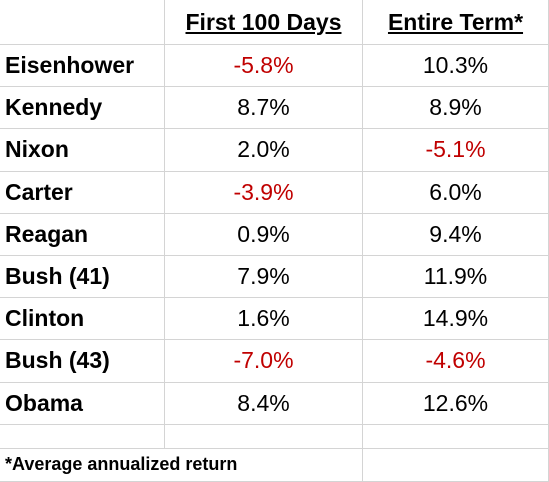  I want to click on column-header: First 100 Days, so click(264, 22).